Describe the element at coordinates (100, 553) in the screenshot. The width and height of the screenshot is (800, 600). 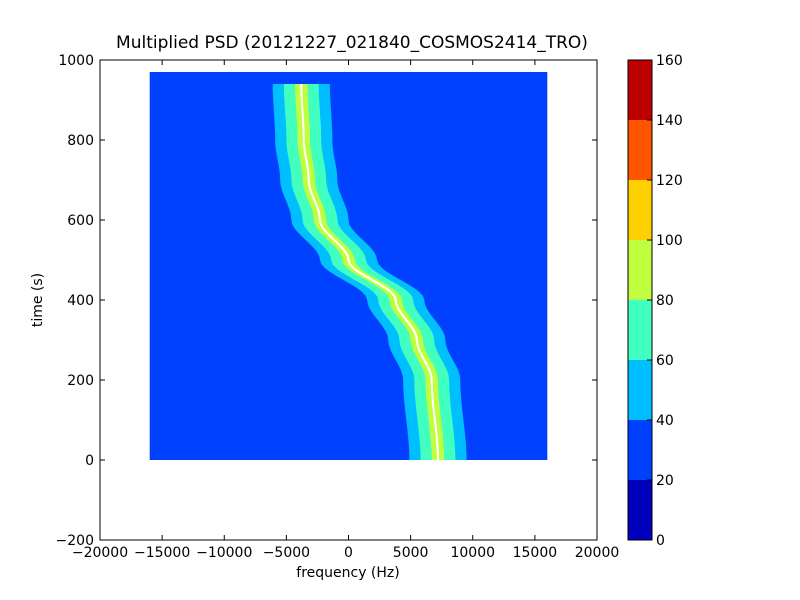
I see `x-tick-label: −20000` at that location.